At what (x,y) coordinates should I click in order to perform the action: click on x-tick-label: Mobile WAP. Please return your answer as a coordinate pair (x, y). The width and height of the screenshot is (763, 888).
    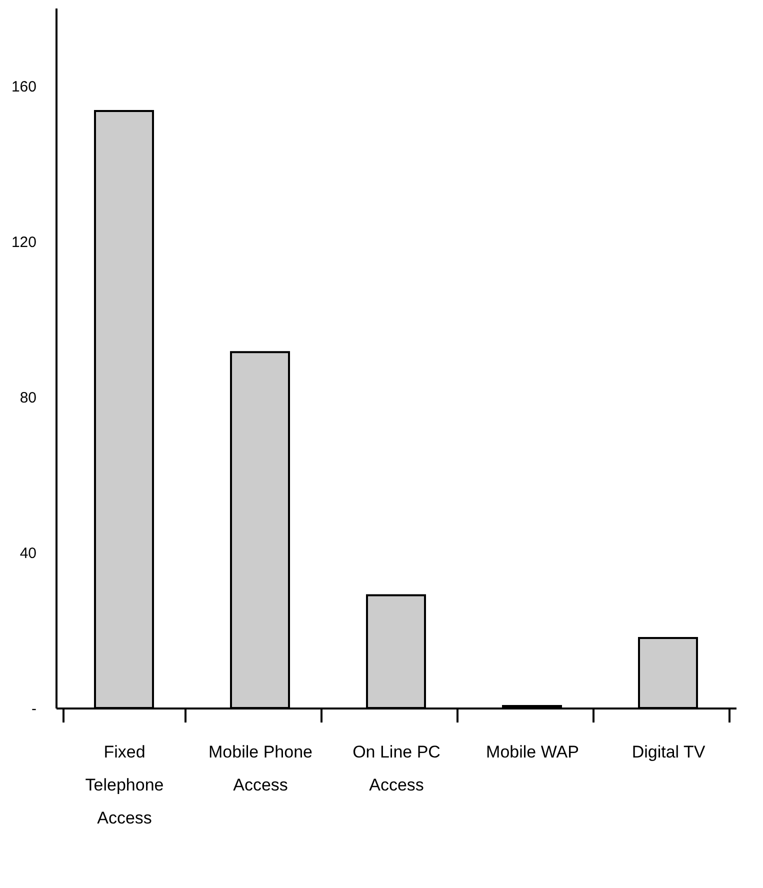
    Looking at the image, I should click on (532, 752).